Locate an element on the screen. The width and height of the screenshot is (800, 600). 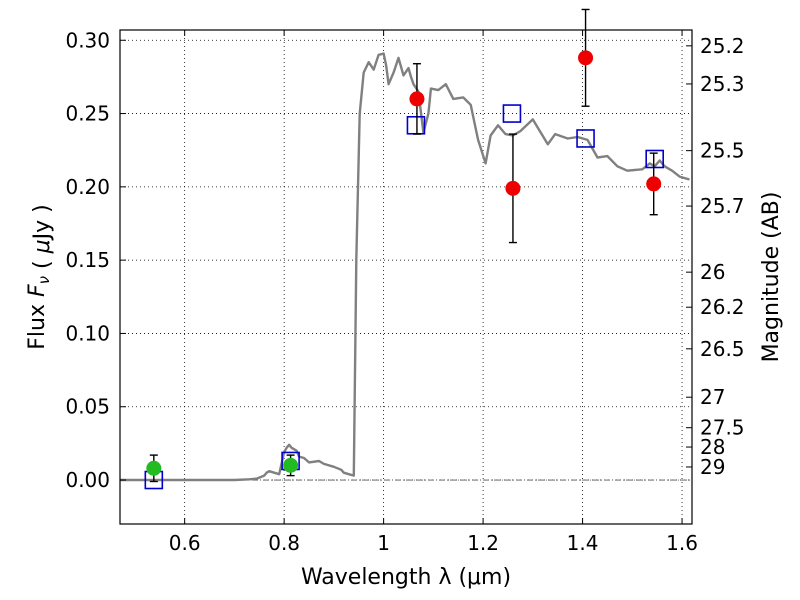
x-tick-label: 1.4 is located at coordinates (583, 543).